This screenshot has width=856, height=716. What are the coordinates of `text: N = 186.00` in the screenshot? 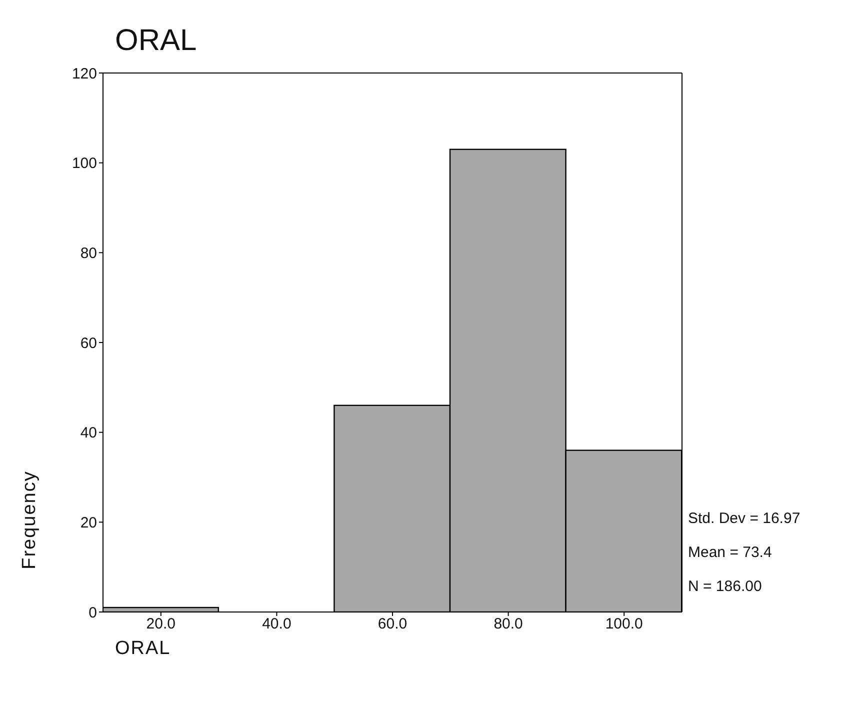 It's located at (725, 586).